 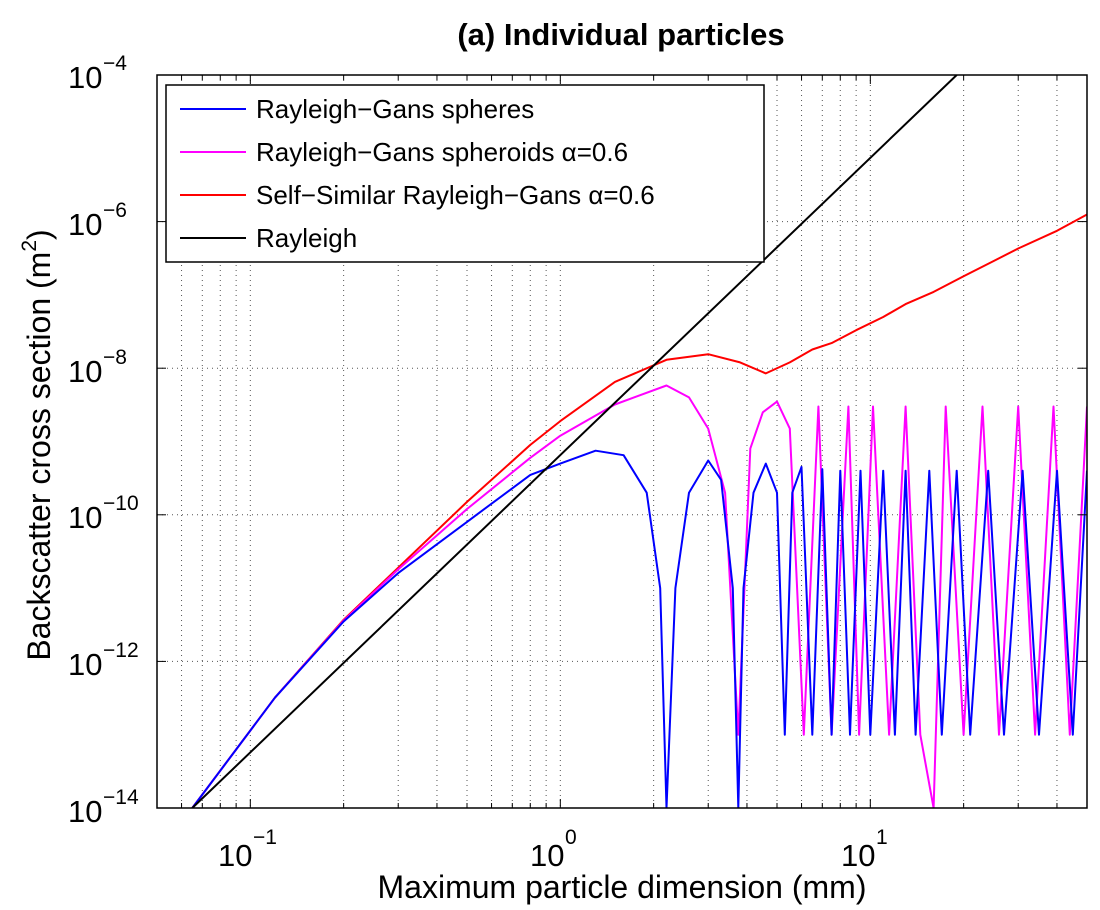 I want to click on x-tick-label: 10 −1, so click(x=247, y=849).